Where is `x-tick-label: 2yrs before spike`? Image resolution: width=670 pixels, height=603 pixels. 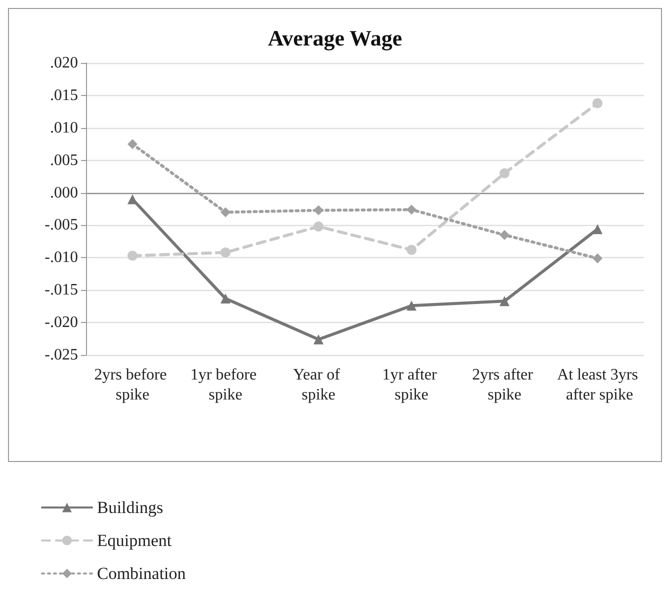
x-tick-label: 2yrs before spike is located at coordinates (132, 385).